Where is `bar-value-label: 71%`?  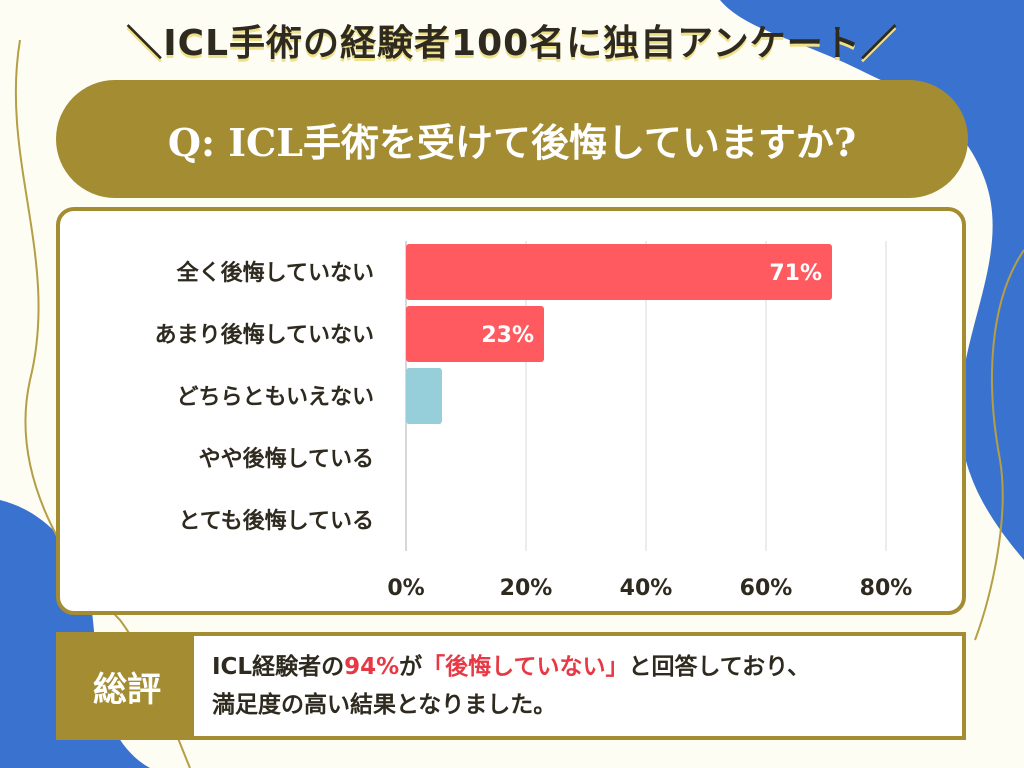 bar-value-label: 71% is located at coordinates (795, 273).